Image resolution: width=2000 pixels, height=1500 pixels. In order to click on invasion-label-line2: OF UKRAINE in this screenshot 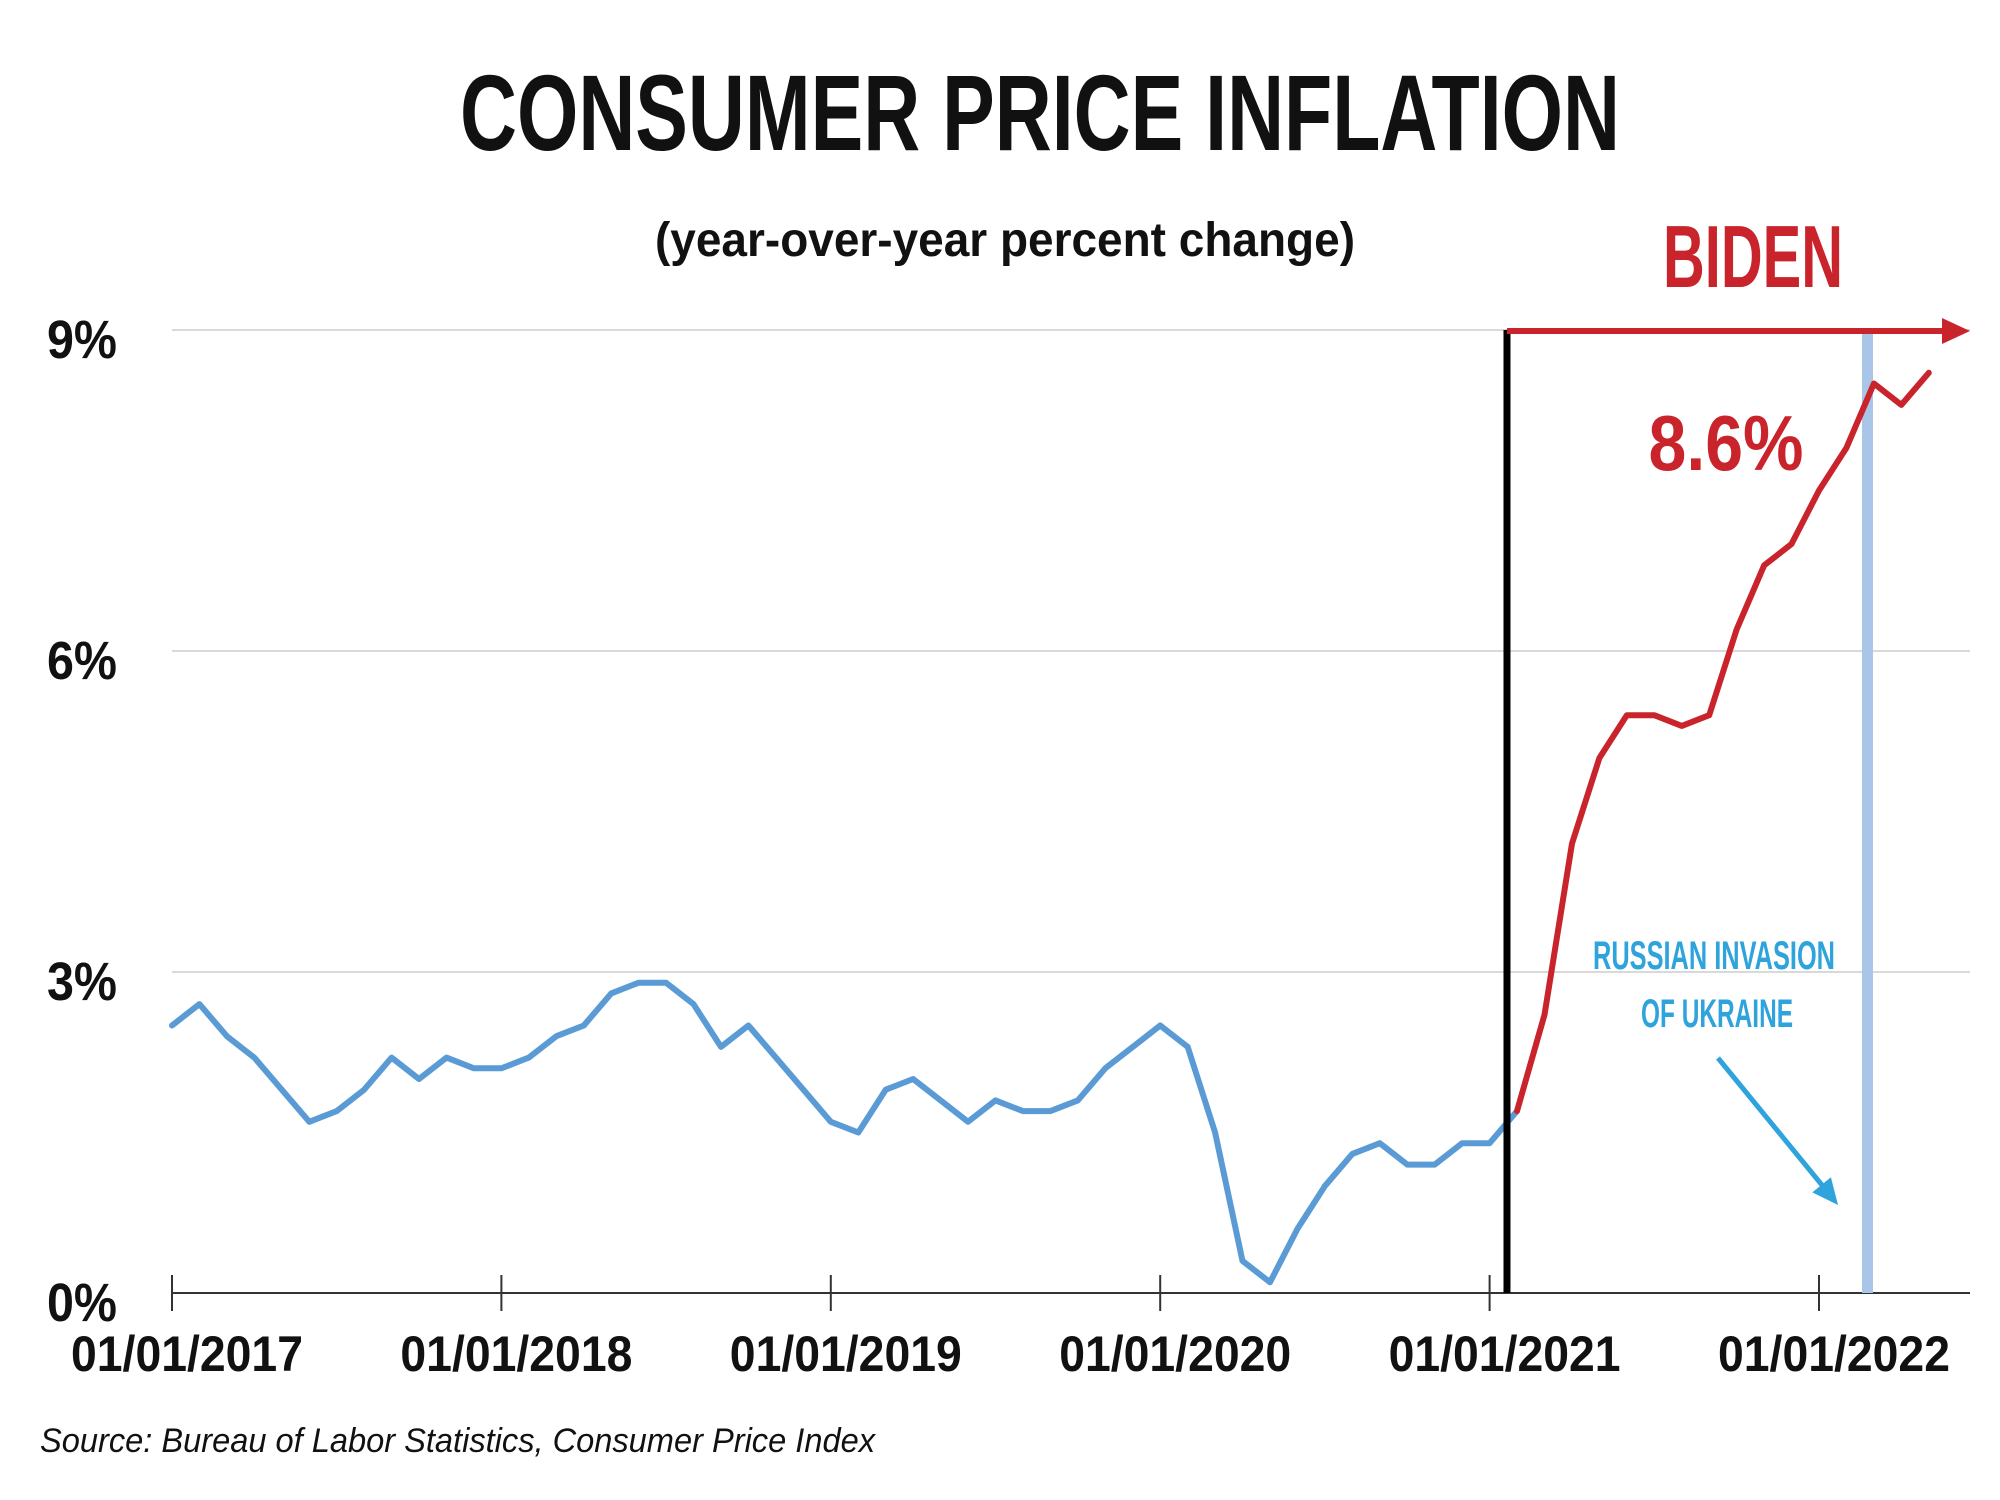, I will do `click(1717, 1014)`.